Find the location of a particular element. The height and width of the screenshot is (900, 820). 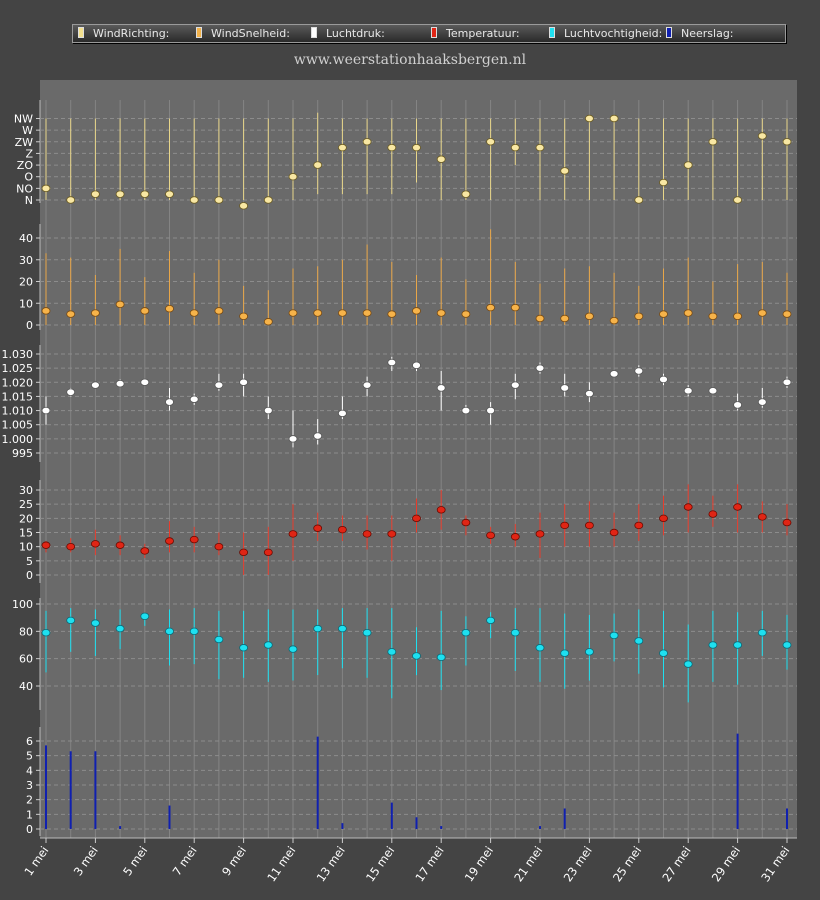

y-tick-label: 40 is located at coordinates (26, 686).